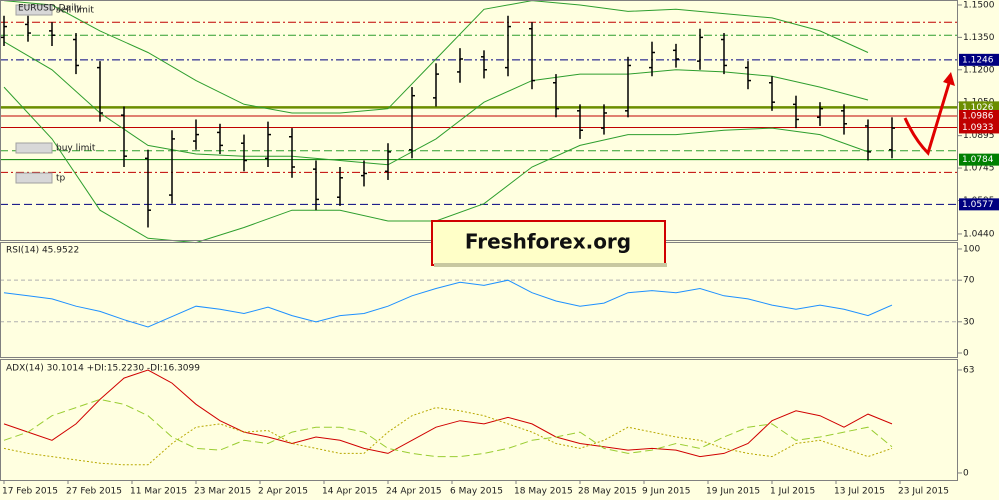 The height and width of the screenshot is (500, 999). I want to click on y-tick-label: 70, so click(969, 281).